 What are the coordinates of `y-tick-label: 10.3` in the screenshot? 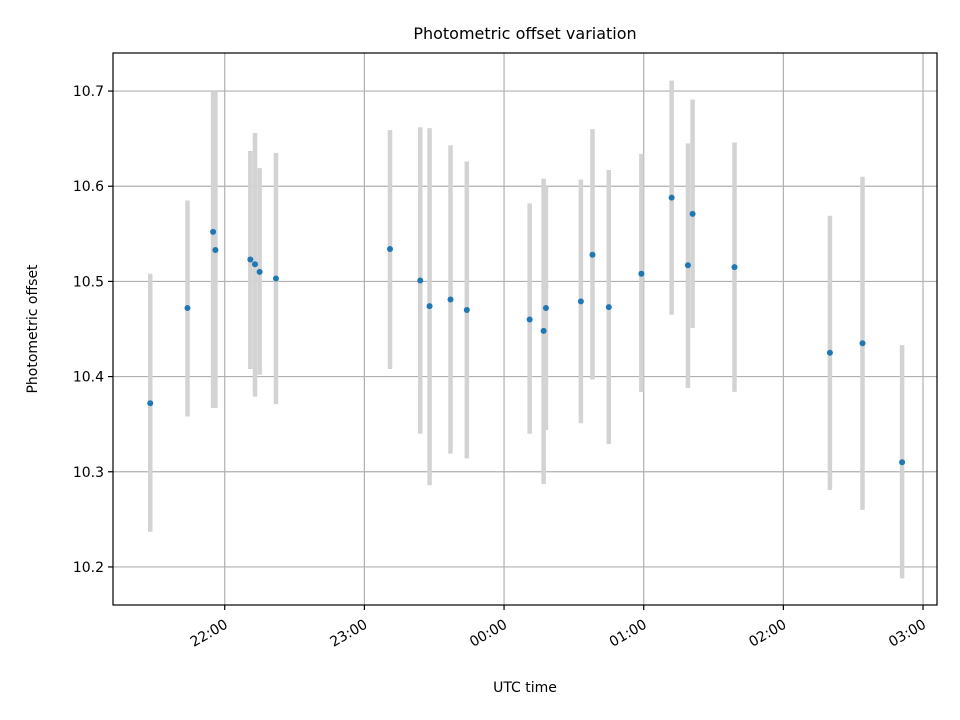 It's located at (88, 473).